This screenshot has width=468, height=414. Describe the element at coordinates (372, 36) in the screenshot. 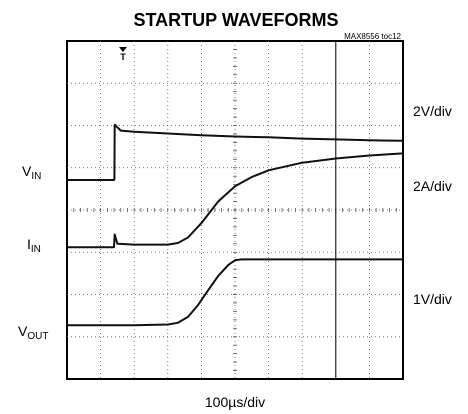

I see `figure-reference: MAX8556 toc12` at that location.